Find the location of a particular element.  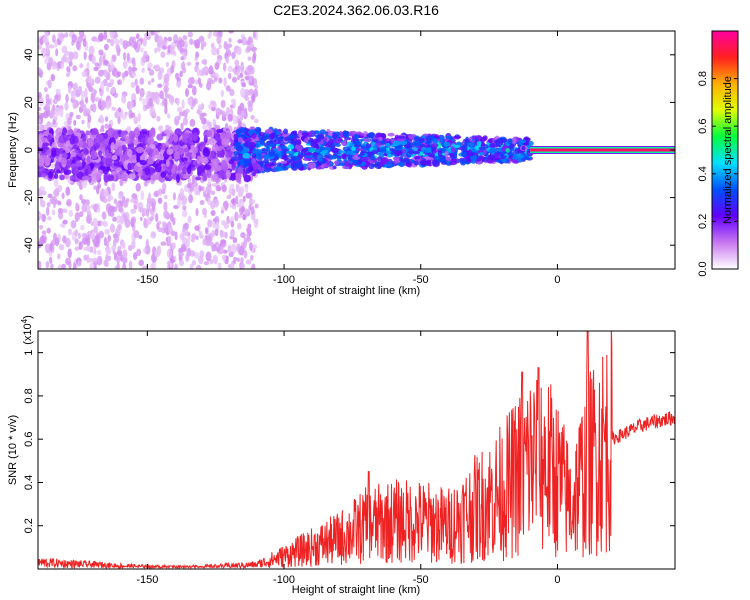

snr-y-multiplier-exp: 4 is located at coordinates (24, 320).